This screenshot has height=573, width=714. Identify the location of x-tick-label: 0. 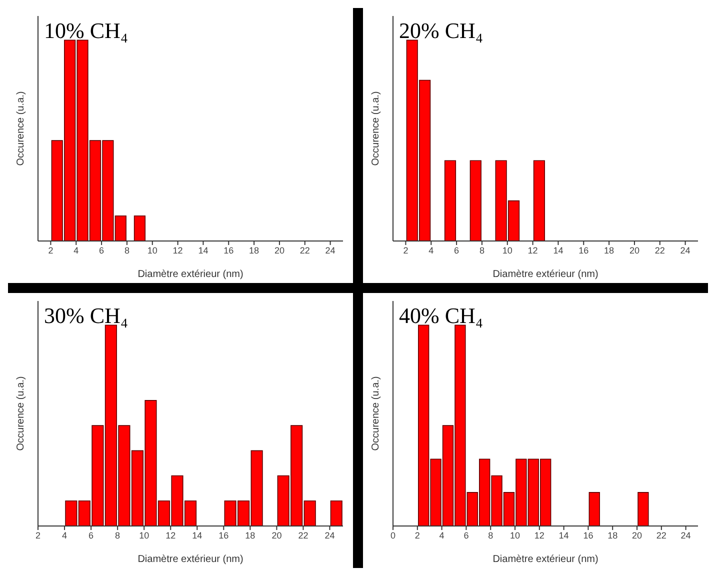
(393, 535).